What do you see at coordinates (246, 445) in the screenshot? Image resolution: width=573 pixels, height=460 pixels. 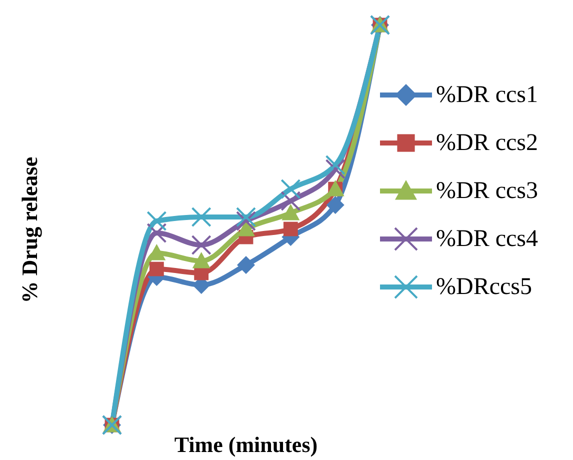 I see `x-axis-title: Time (minutes)` at bounding box center [246, 445].